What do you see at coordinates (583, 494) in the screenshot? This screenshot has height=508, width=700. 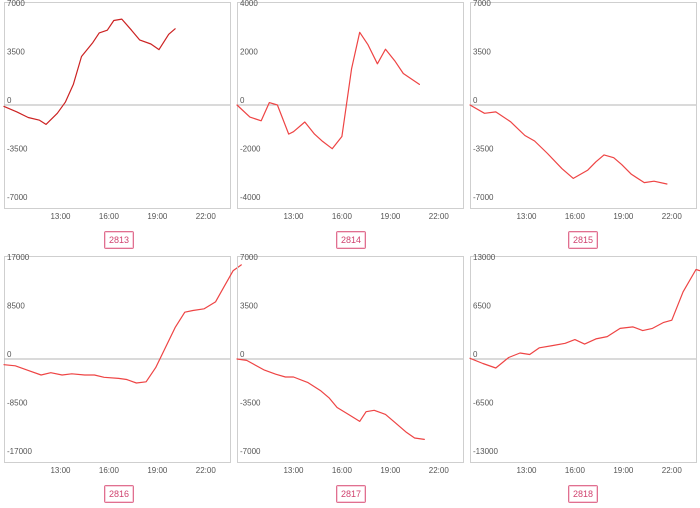 I see `chart-id-badge: 2818` at bounding box center [583, 494].